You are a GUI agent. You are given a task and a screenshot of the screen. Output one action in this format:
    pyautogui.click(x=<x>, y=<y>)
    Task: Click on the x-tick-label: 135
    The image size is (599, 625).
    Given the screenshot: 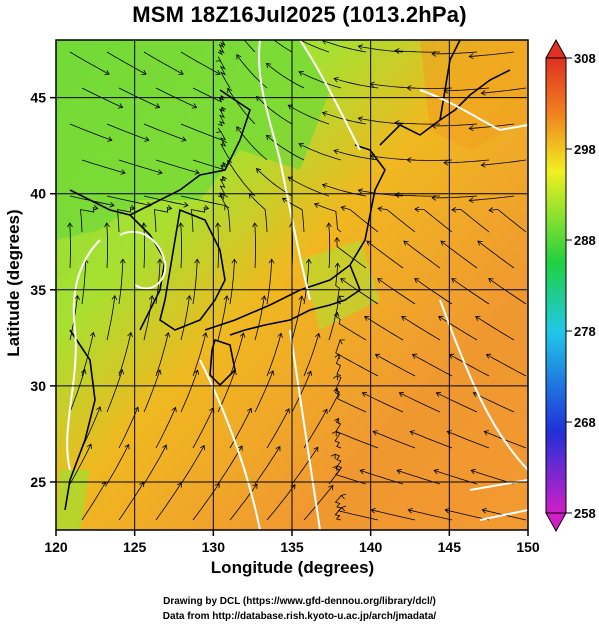 What is the action you would take?
    pyautogui.click(x=292, y=547)
    